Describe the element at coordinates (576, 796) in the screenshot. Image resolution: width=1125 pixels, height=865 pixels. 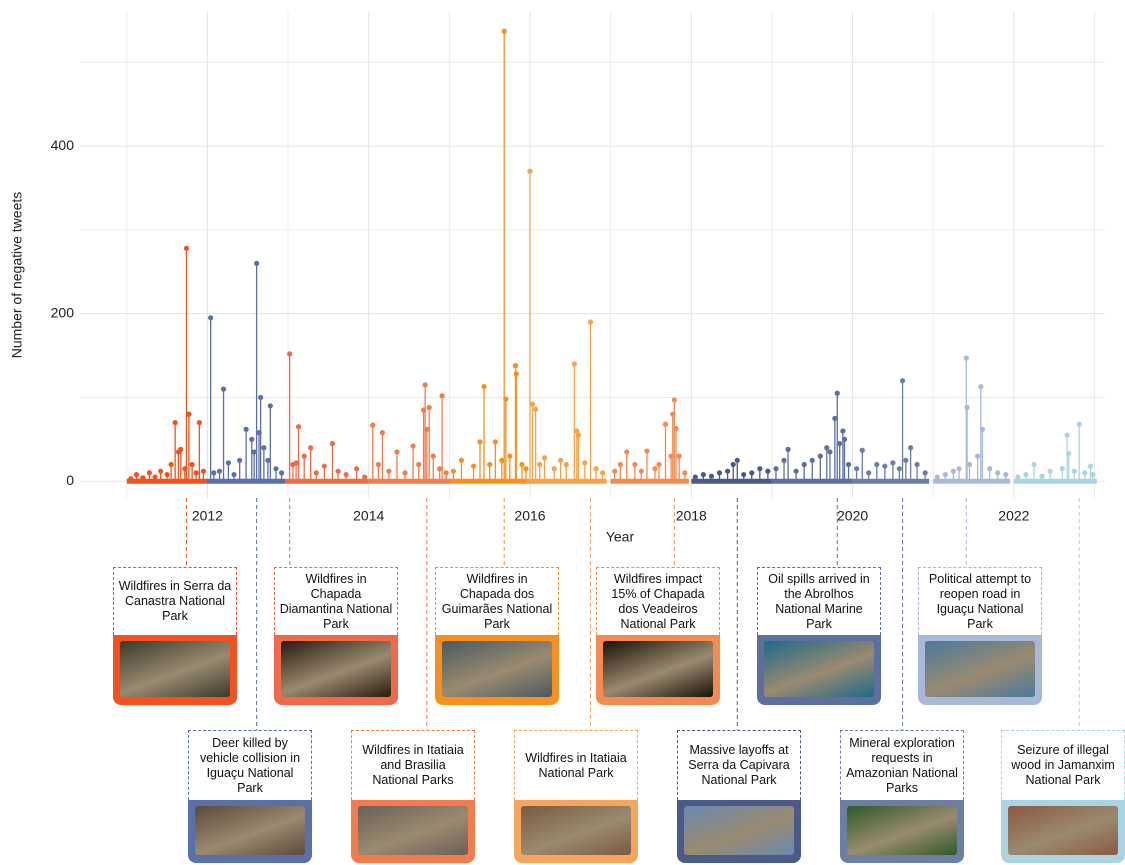
I see `annotation-box: Wildfires in Itatiaia National Park` at that location.